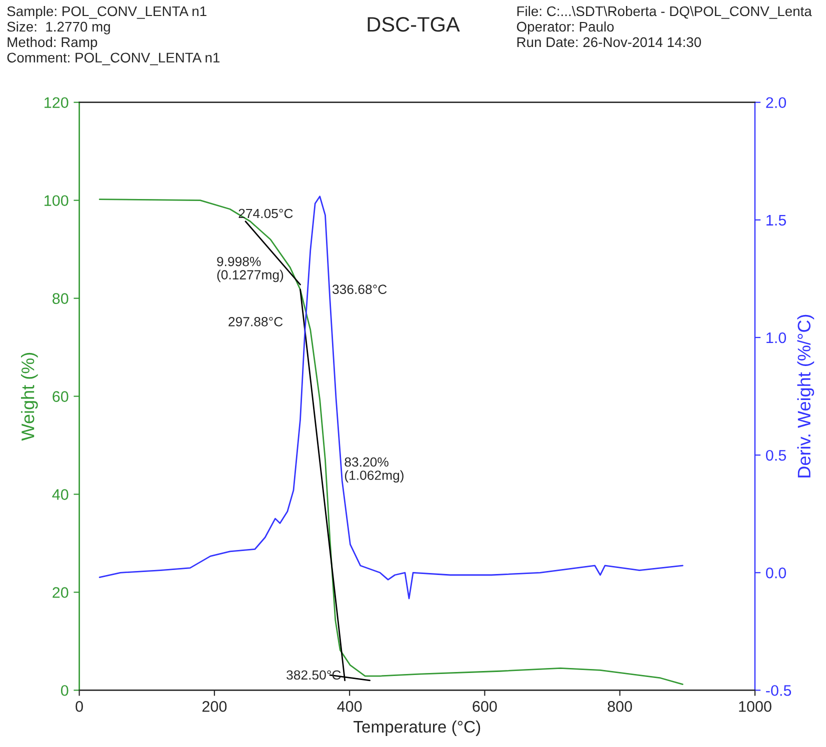  I want to click on chart-title: DSC-TGA, so click(414, 24).